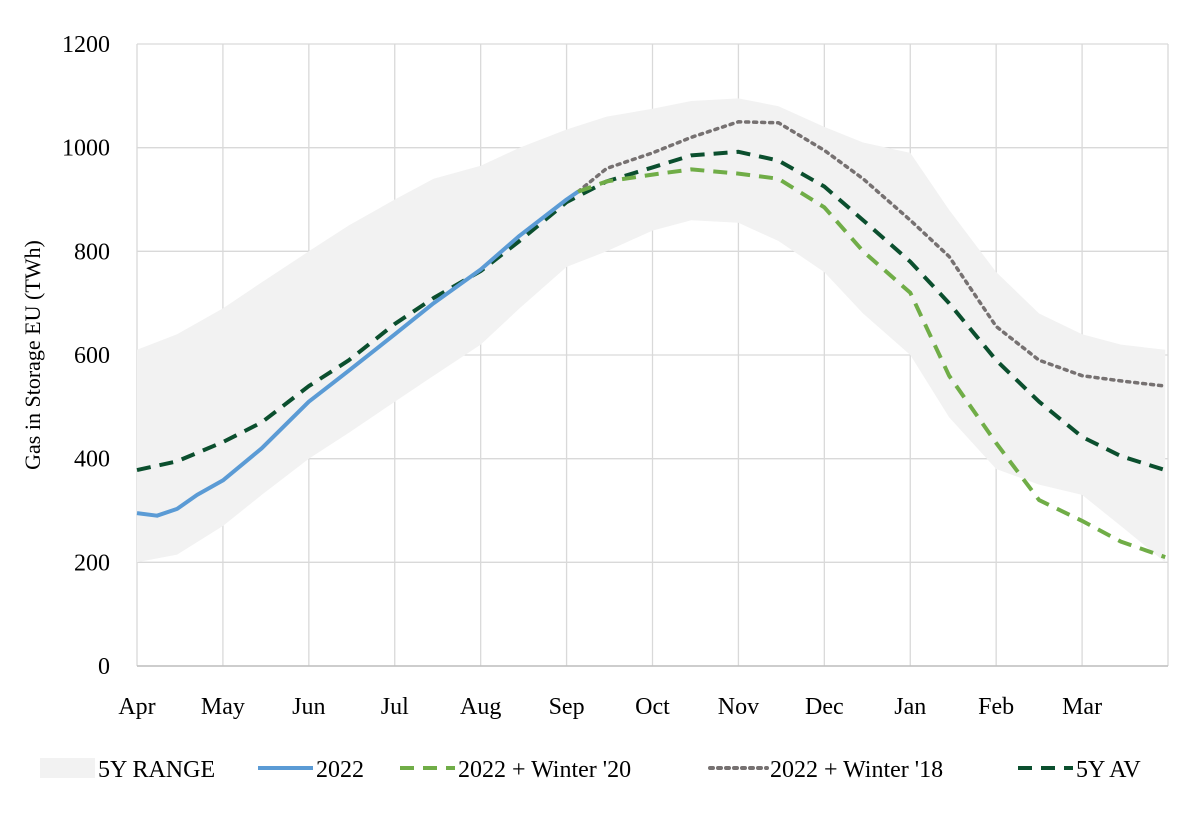 Image resolution: width=1201 pixels, height=816 pixels. What do you see at coordinates (395, 707) in the screenshot?
I see `x-tick-label: Jul` at bounding box center [395, 707].